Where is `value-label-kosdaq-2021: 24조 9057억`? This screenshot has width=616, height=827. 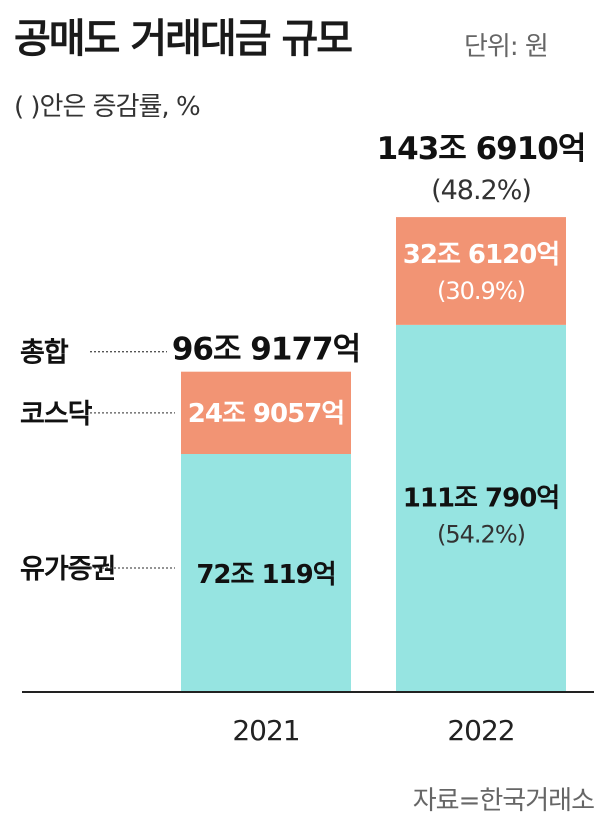 value-label-kosdaq-2021: 24조 9057억 is located at coordinates (266, 414).